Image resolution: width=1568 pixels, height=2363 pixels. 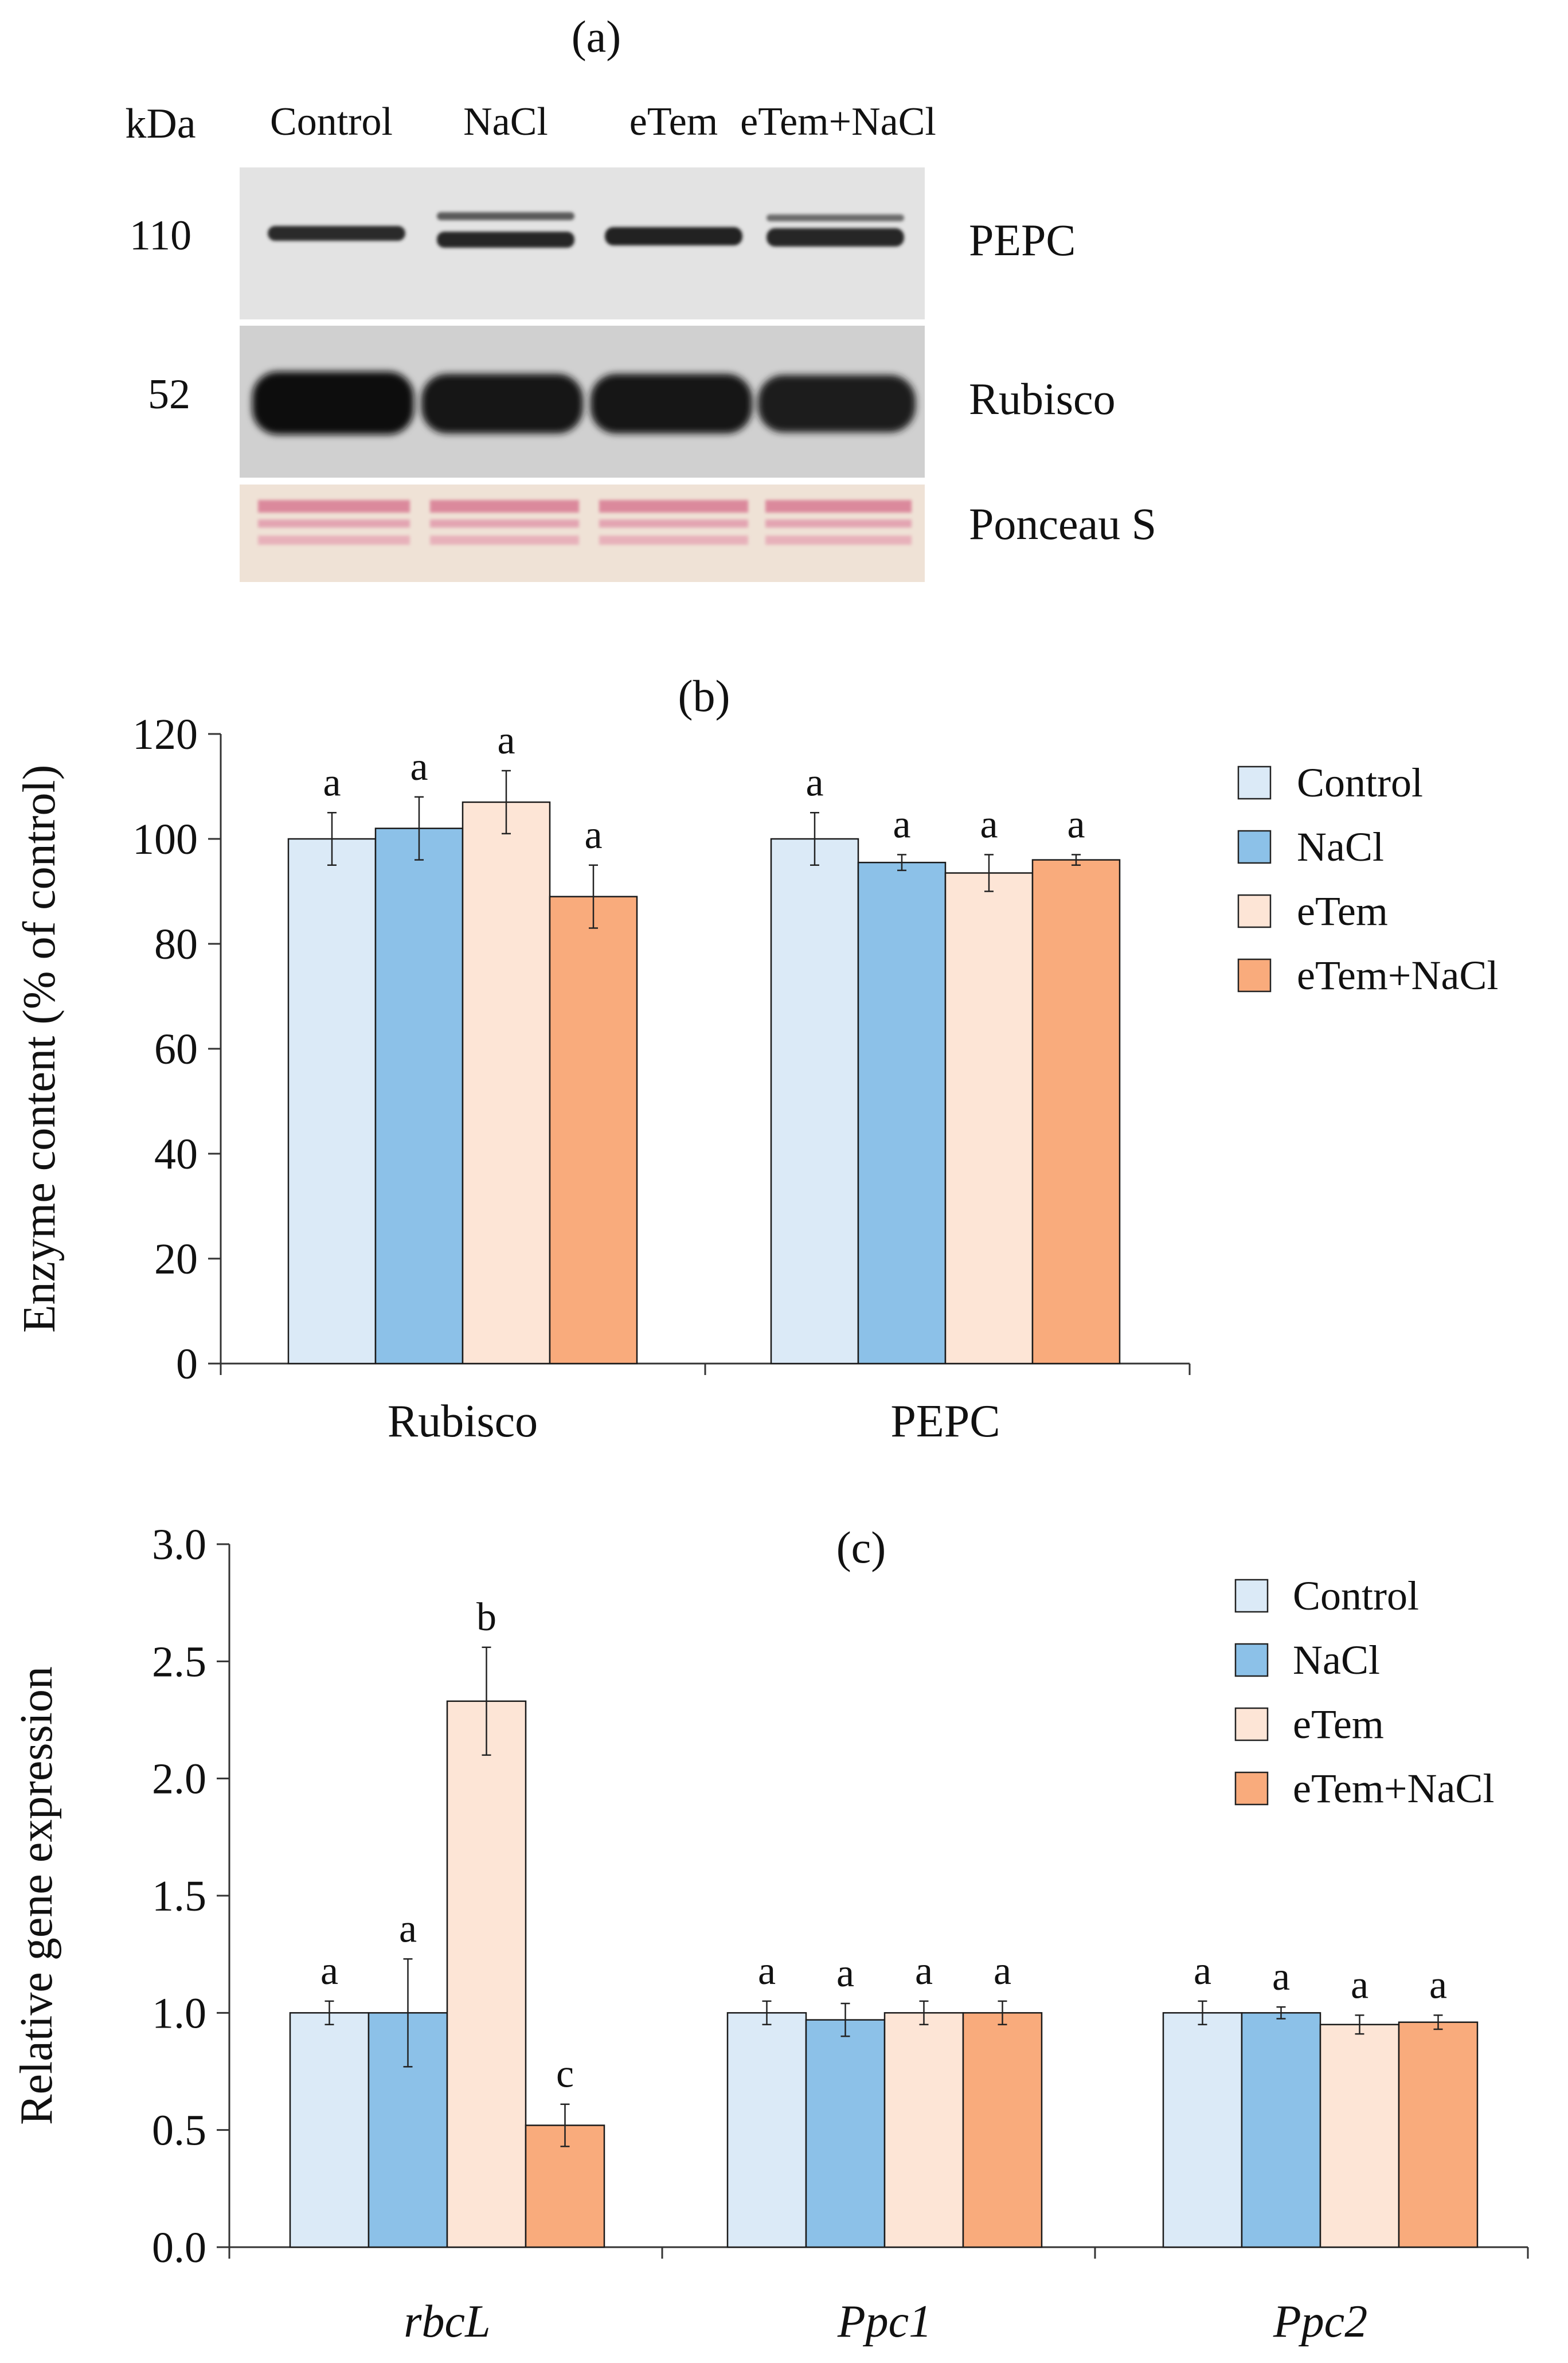 I want to click on chart-c-y-tick-label: 1.5, so click(x=179, y=1896).